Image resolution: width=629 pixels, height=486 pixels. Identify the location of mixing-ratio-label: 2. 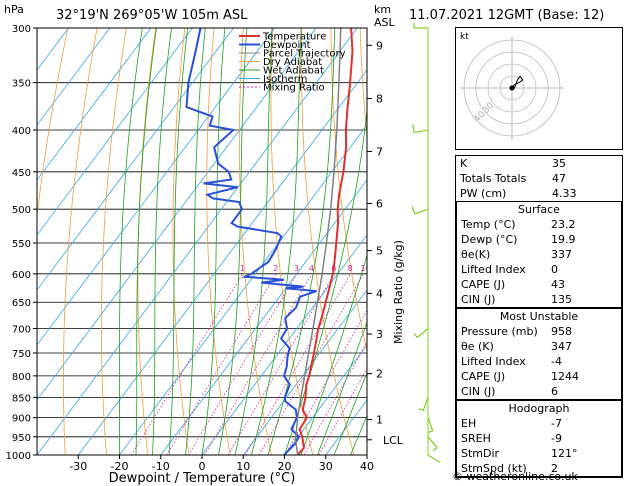
(275, 268).